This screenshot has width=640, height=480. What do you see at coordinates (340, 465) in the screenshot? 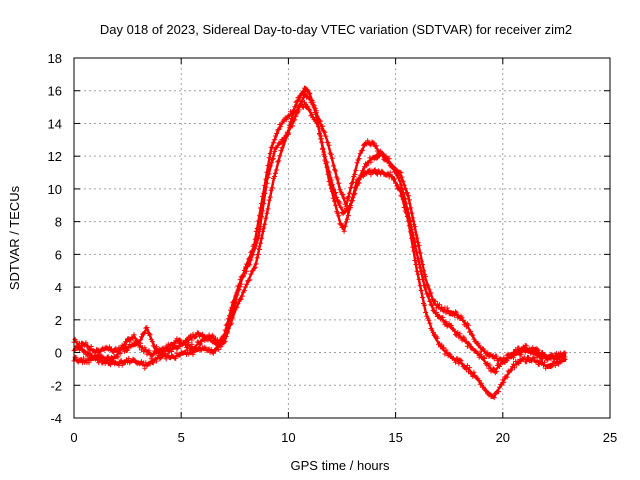
I see `x-axis-label: GPS time / hours` at bounding box center [340, 465].